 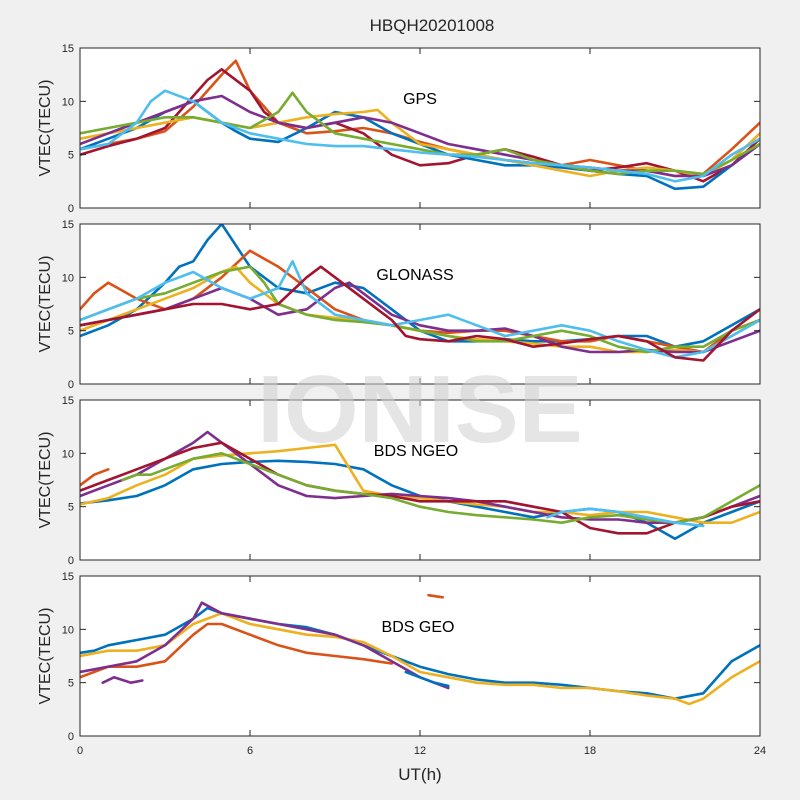 What do you see at coordinates (418, 627) in the screenshot?
I see `panel-title: BDS GEO` at bounding box center [418, 627].